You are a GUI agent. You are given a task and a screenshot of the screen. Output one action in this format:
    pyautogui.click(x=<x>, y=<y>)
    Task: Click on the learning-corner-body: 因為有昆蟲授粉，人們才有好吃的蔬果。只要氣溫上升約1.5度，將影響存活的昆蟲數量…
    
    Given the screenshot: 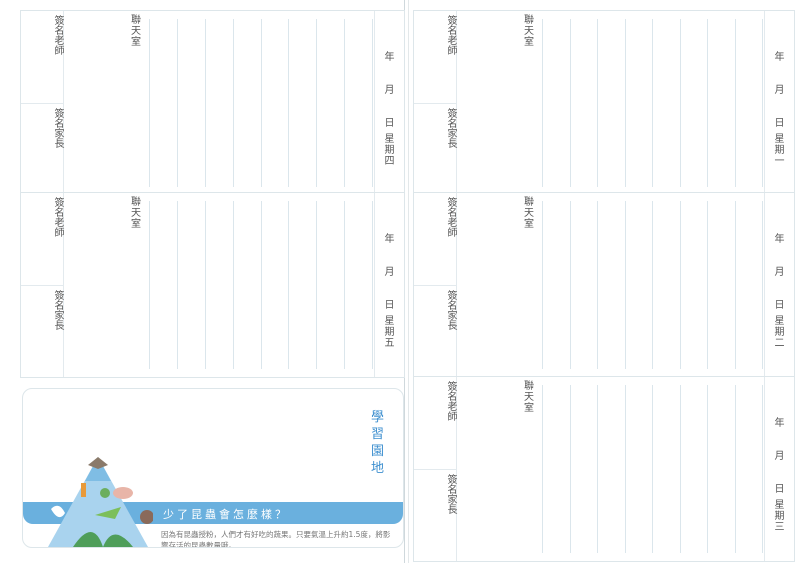 What is the action you would take?
    pyautogui.click(x=276, y=539)
    